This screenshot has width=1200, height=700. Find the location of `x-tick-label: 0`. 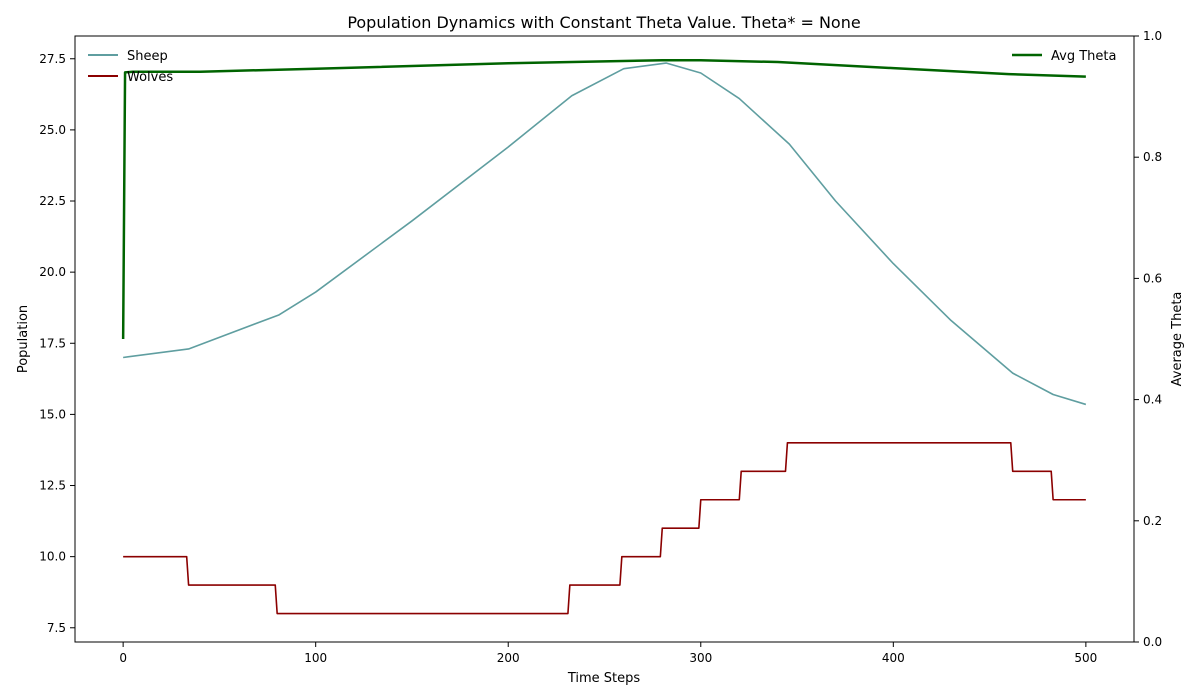

x-tick-label: 0 is located at coordinates (123, 658).